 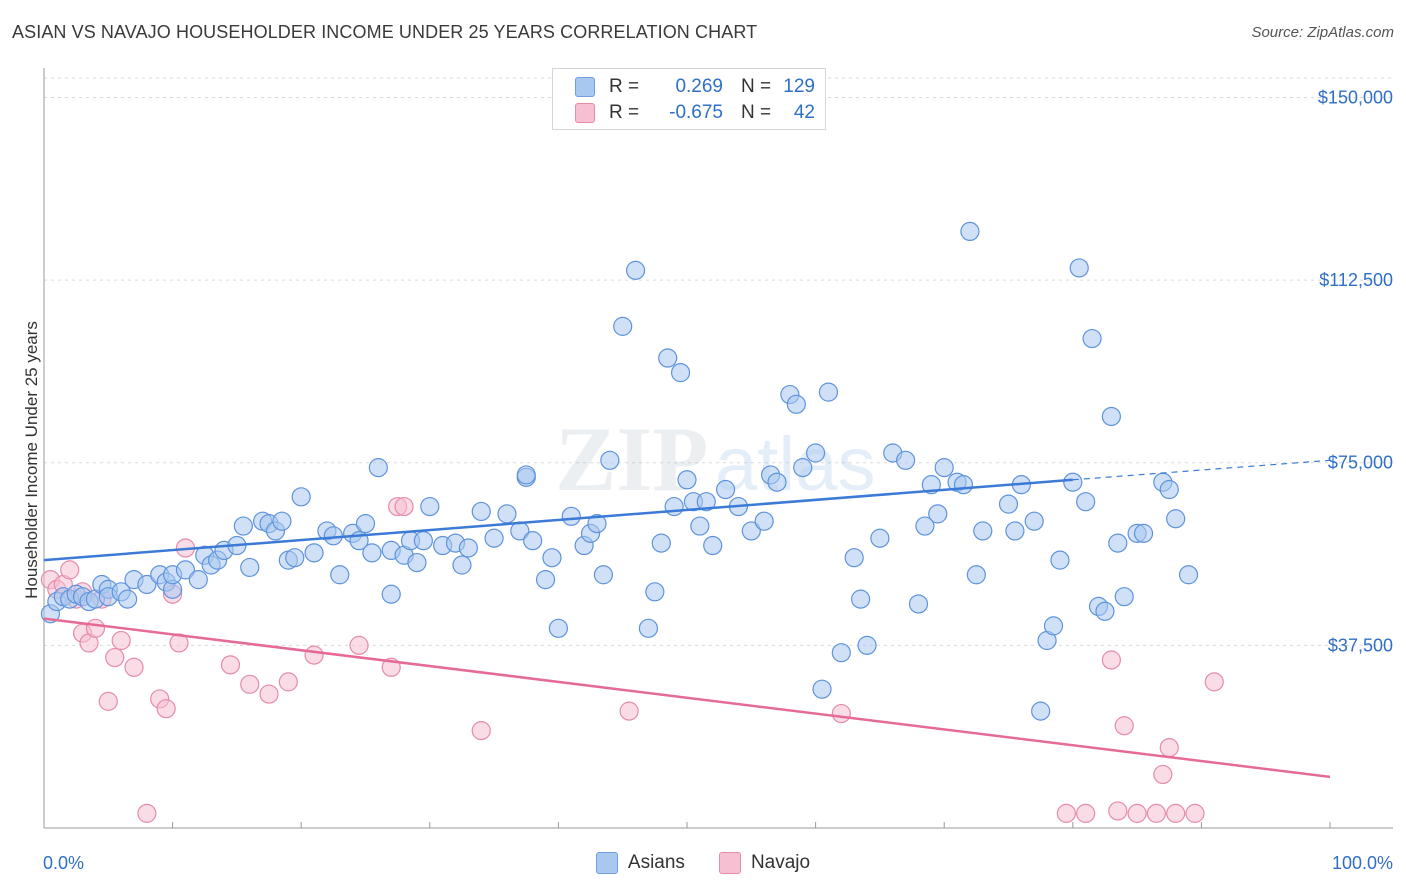 I want to click on y-tick-labels: $37,500 $75,000 $112,500 $150,000, so click(x=1355, y=371).